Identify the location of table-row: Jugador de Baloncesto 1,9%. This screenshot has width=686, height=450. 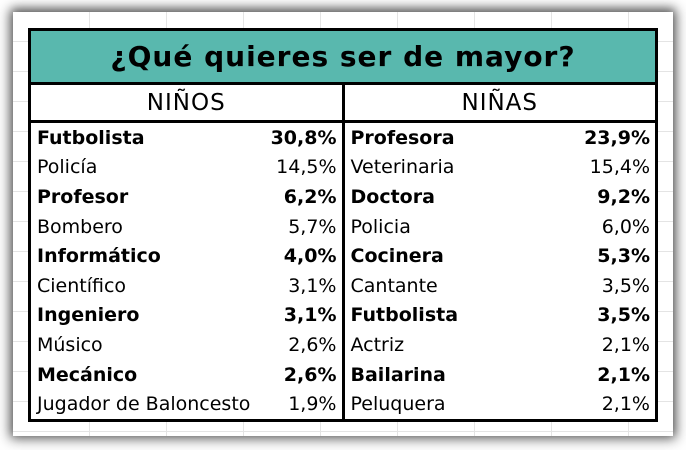
(186, 404).